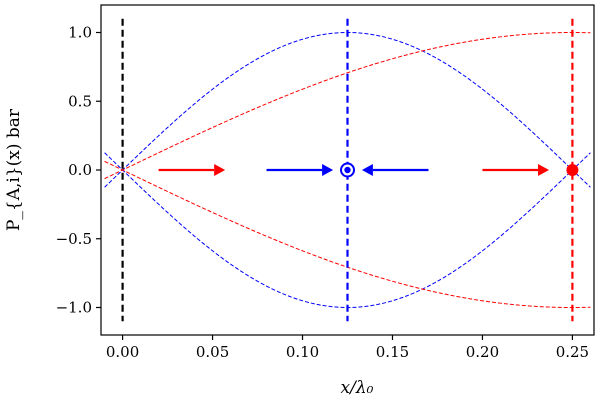 The image size is (616, 402). I want to click on x-axis-label: x/λ₀, so click(357, 388).